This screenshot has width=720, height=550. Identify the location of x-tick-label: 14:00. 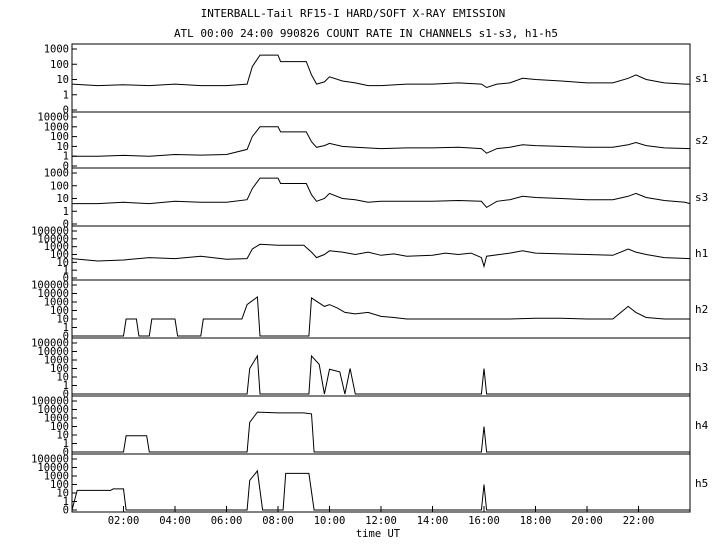
(433, 521).